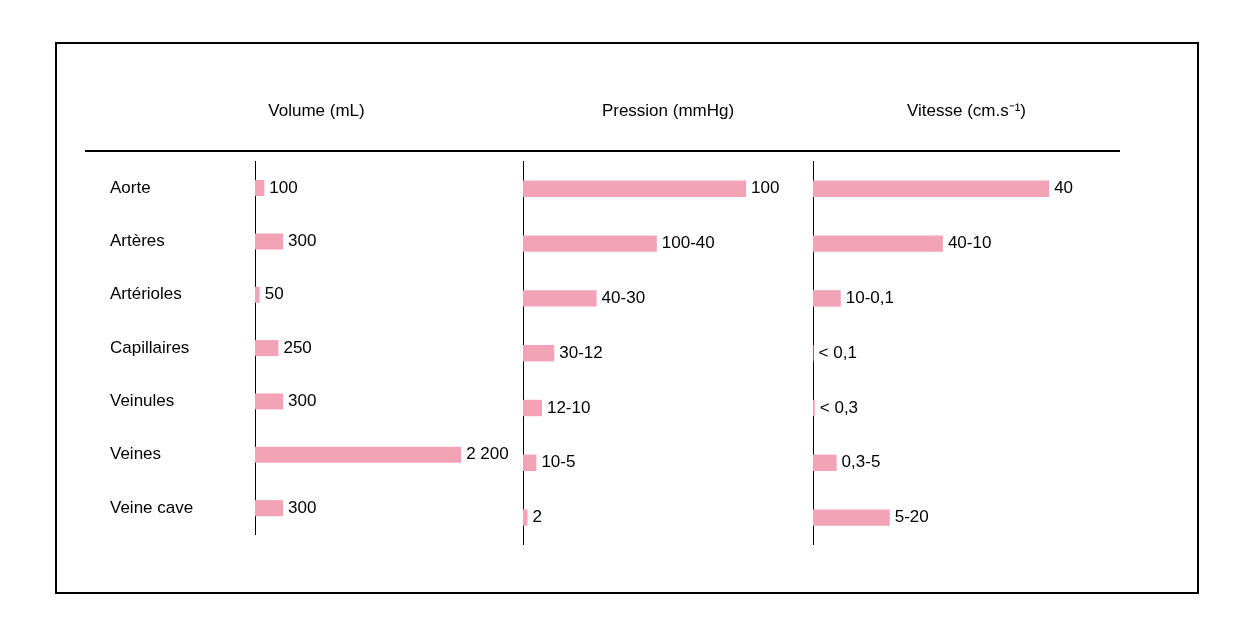 The width and height of the screenshot is (1254, 632). What do you see at coordinates (969, 243) in the screenshot?
I see `data-label: 40-10` at bounding box center [969, 243].